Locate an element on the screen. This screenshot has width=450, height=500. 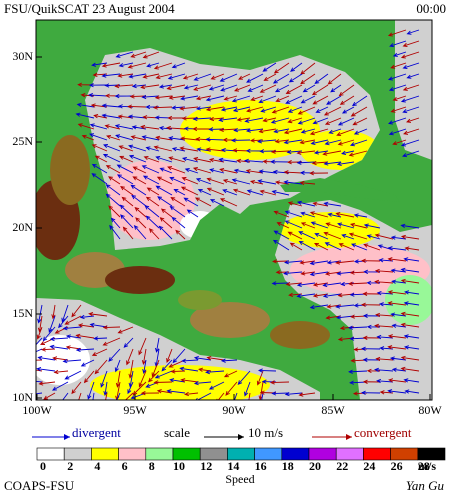
scale-label: scale is located at coordinates (177, 432).